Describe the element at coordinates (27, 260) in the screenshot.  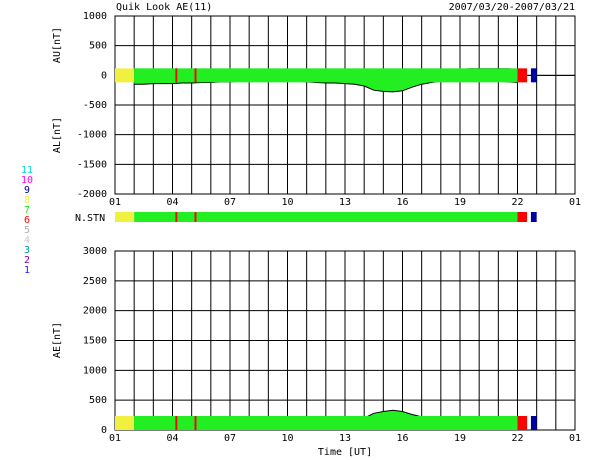
I see `station-legend-entry: 2` at that location.